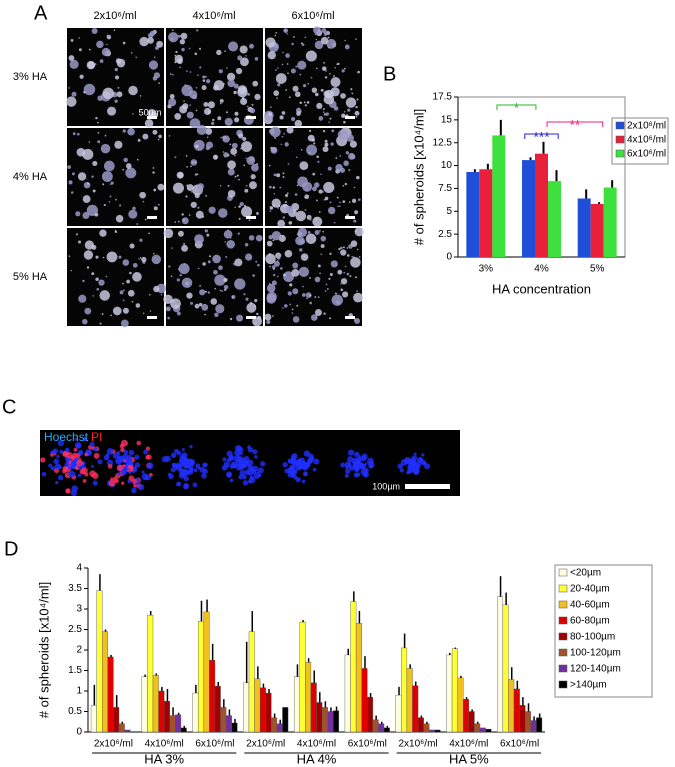 This screenshot has width=675, height=767. What do you see at coordinates (590, 605) in the screenshot?
I see `legend-label: 40-60µm` at bounding box center [590, 605].